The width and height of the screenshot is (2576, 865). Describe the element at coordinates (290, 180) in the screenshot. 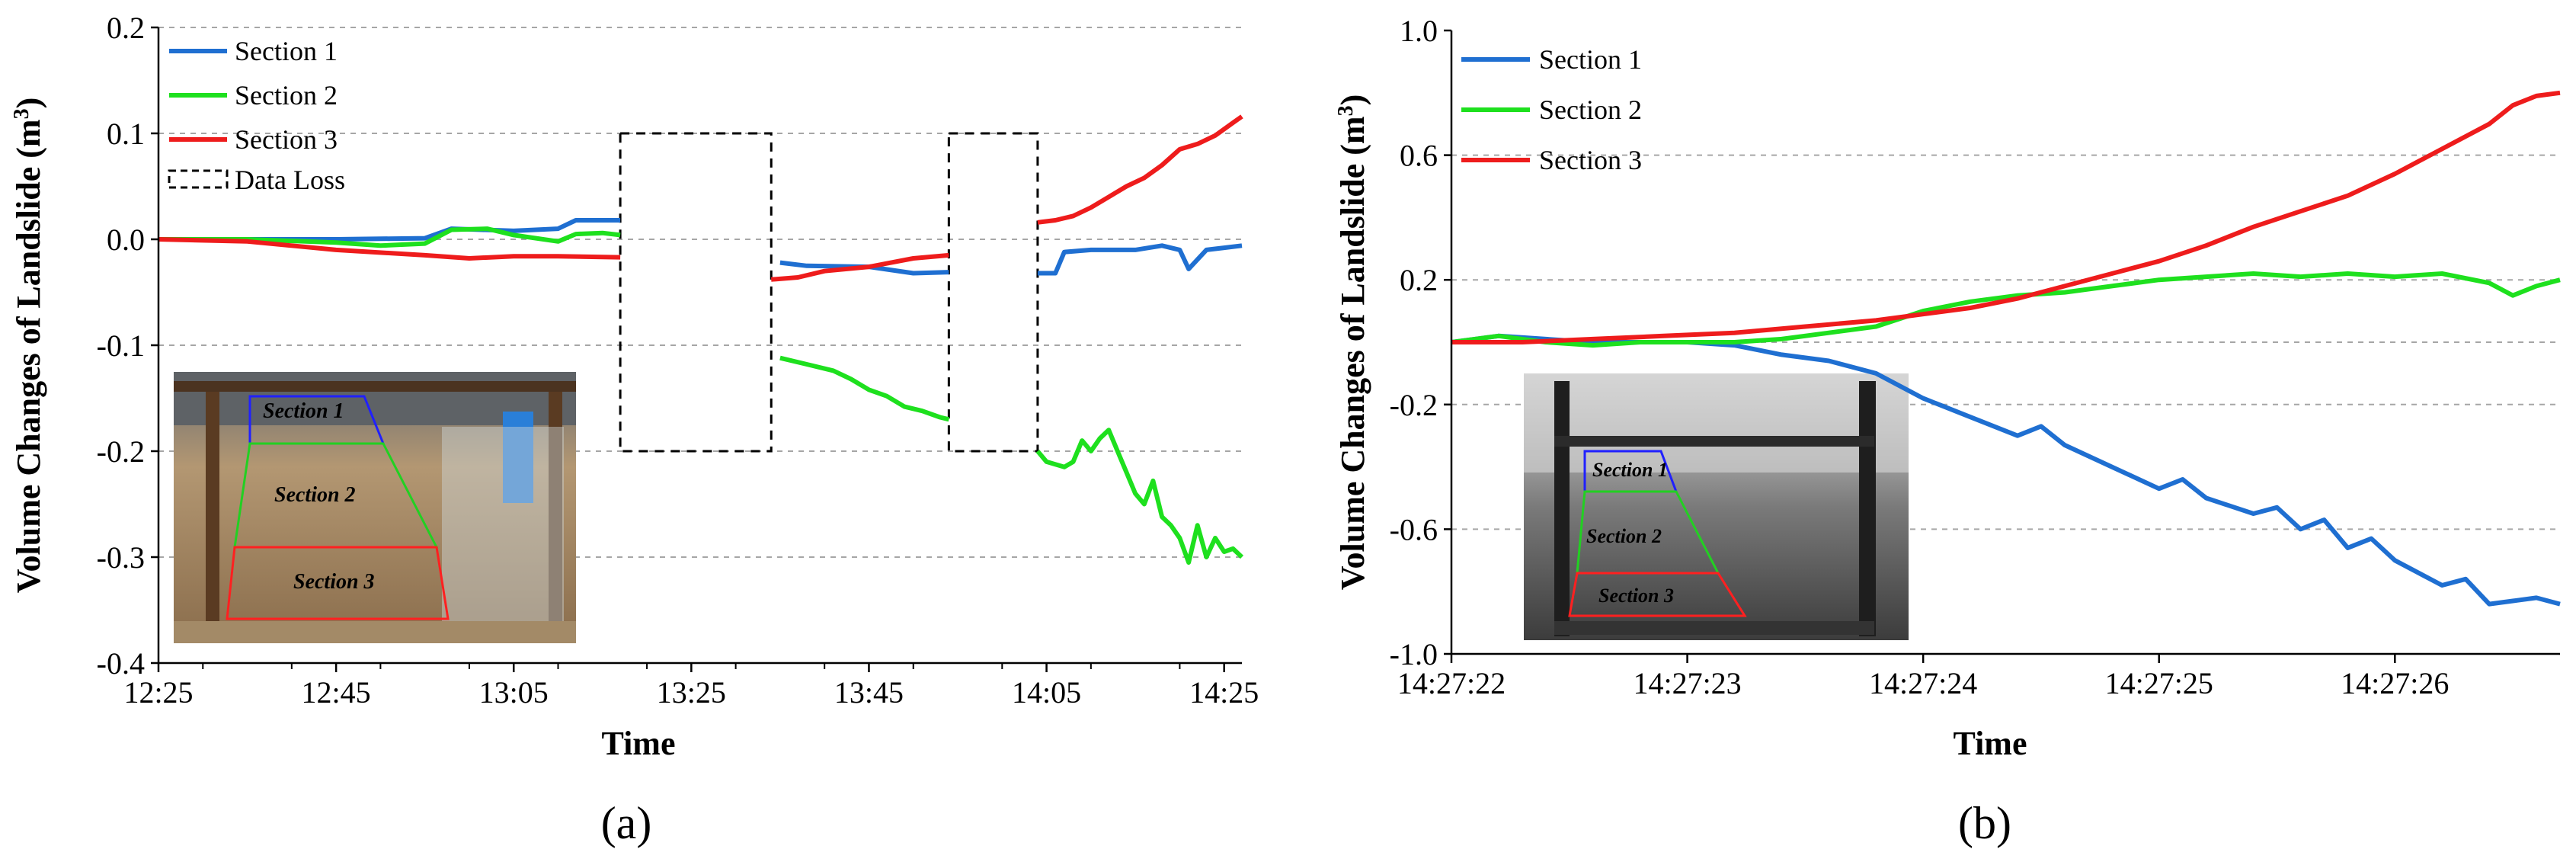

I see `legend-a-label-data-loss: Data Loss` at that location.